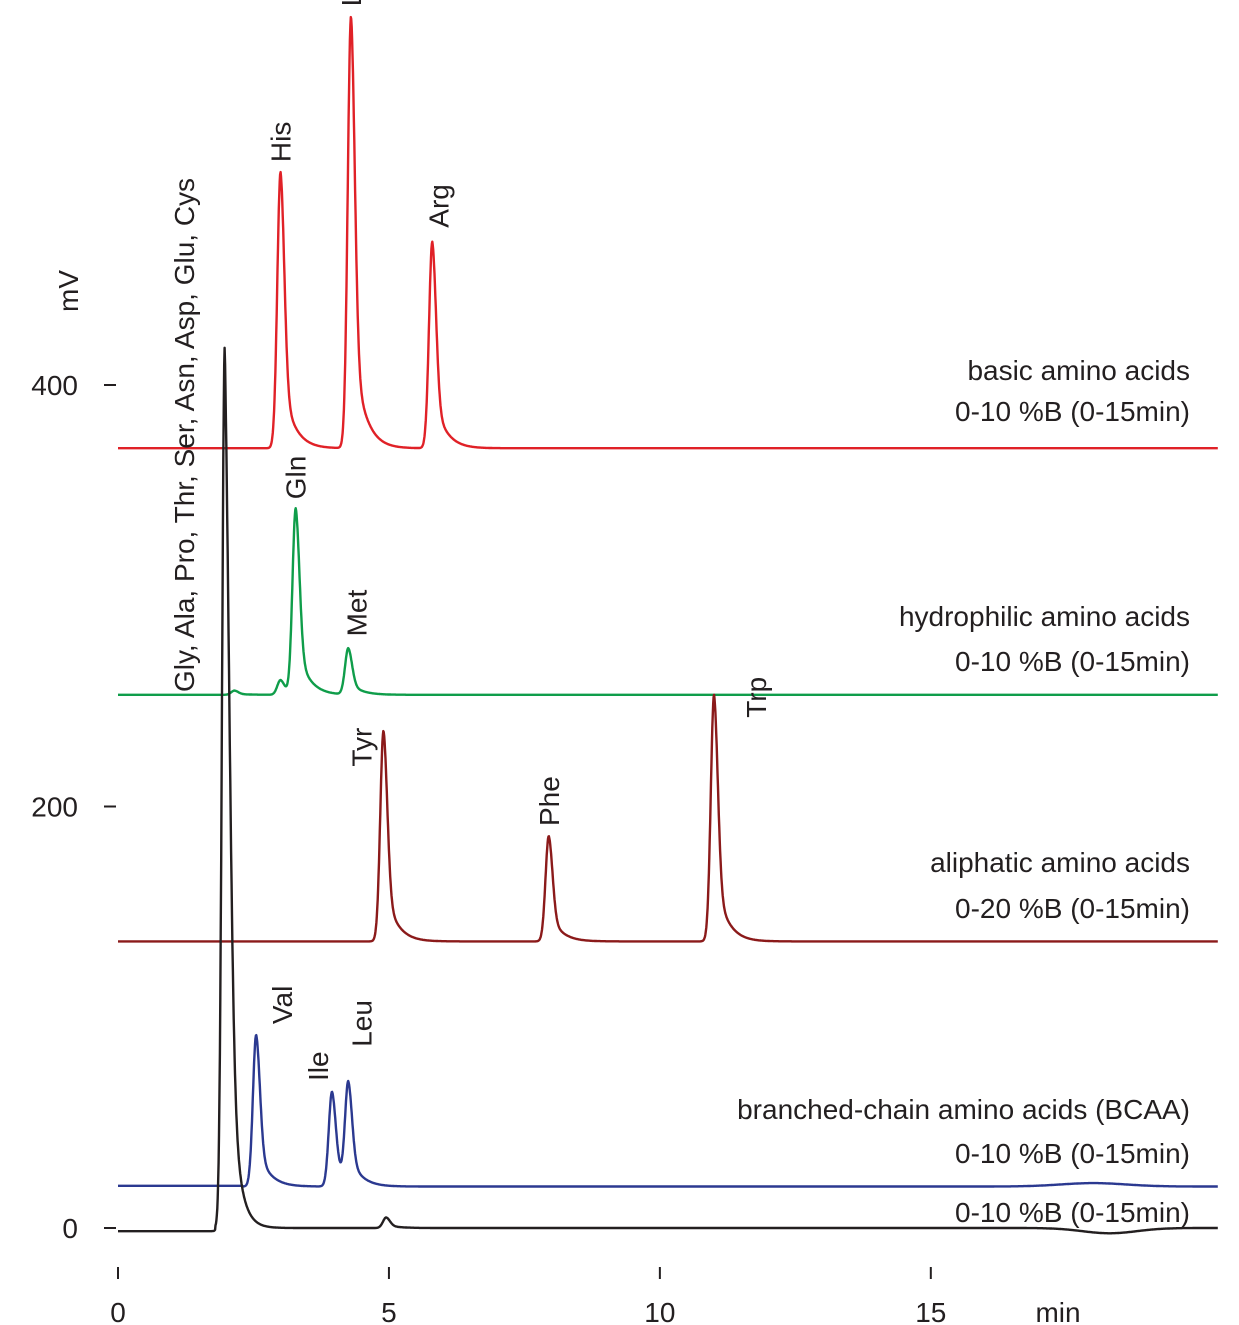  I want to click on peak-label: Tyr, so click(362, 747).